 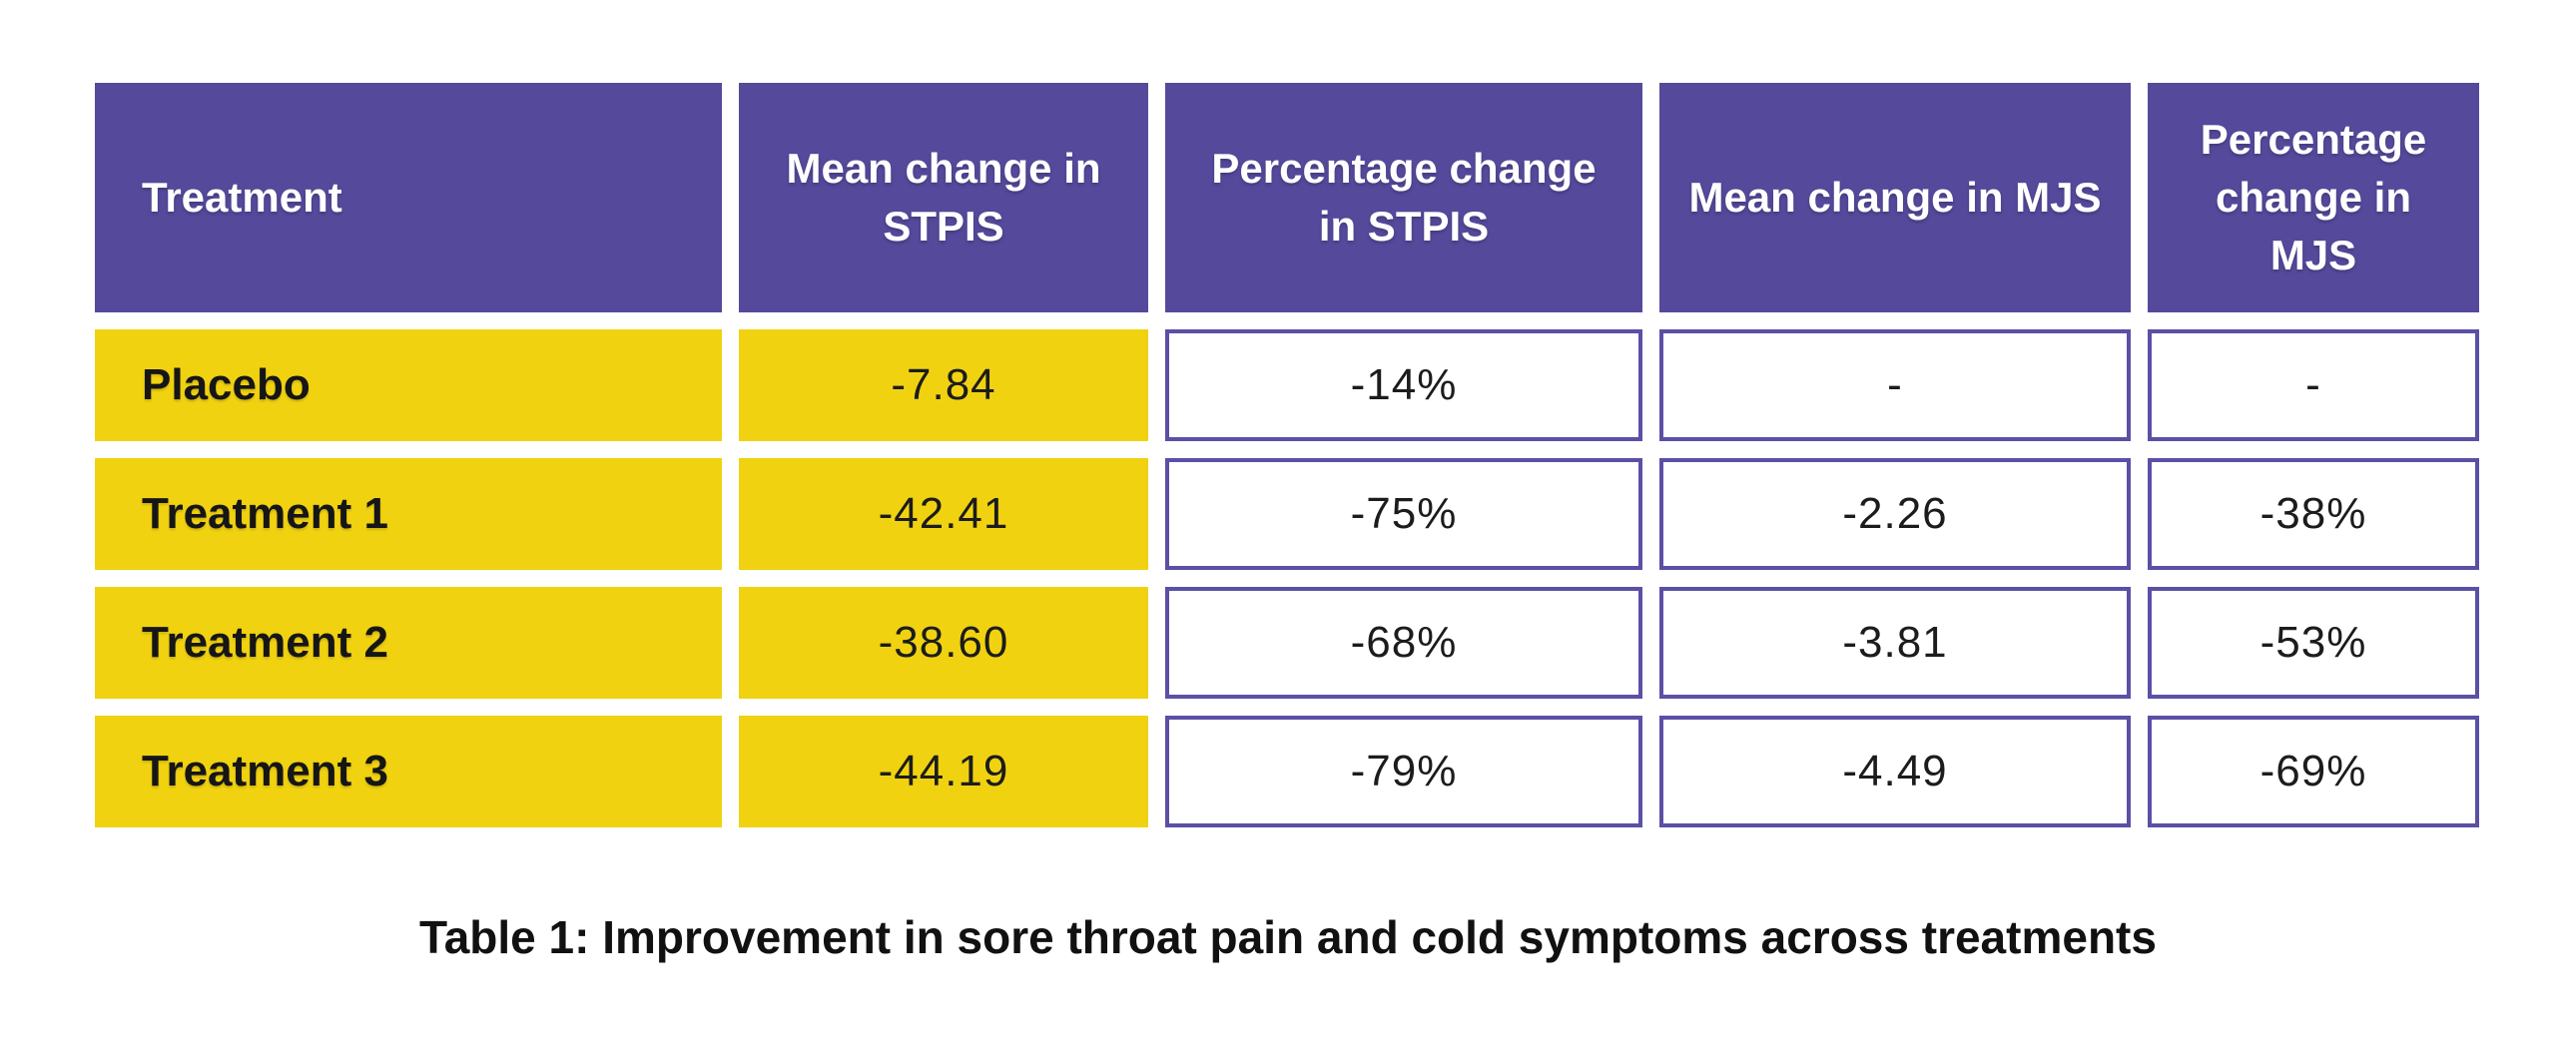 What do you see at coordinates (943, 771) in the screenshot?
I see `cell-t3-mean-stpis: -44.19` at bounding box center [943, 771].